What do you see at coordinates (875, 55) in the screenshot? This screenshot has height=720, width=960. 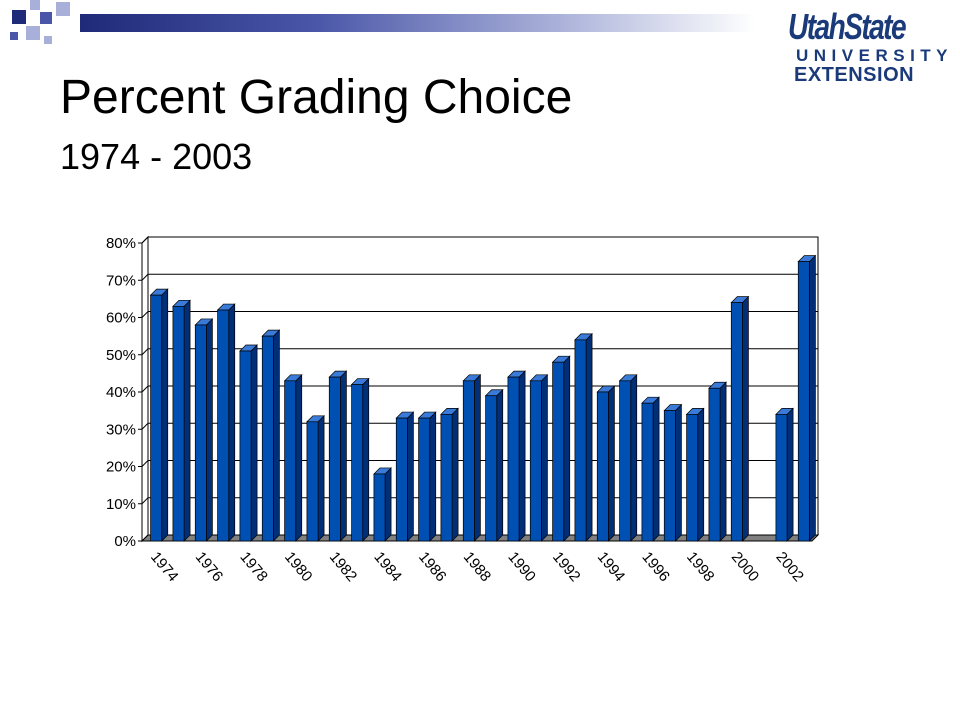 I see `logo-line-2: UNIVERSITY` at bounding box center [875, 55].